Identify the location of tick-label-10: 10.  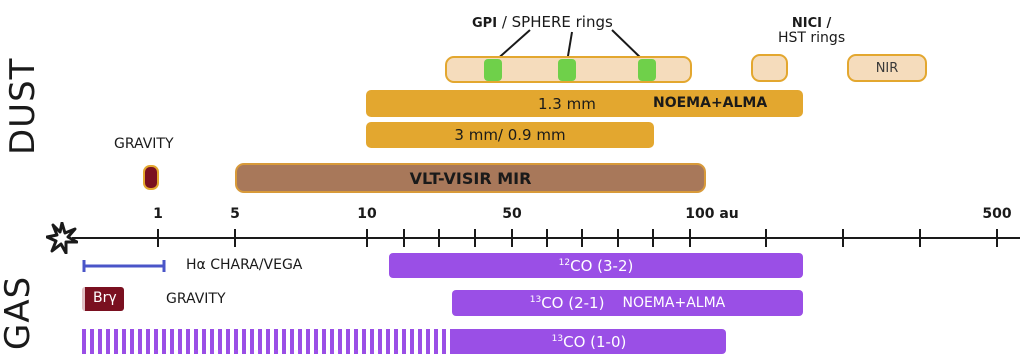
(367, 214).